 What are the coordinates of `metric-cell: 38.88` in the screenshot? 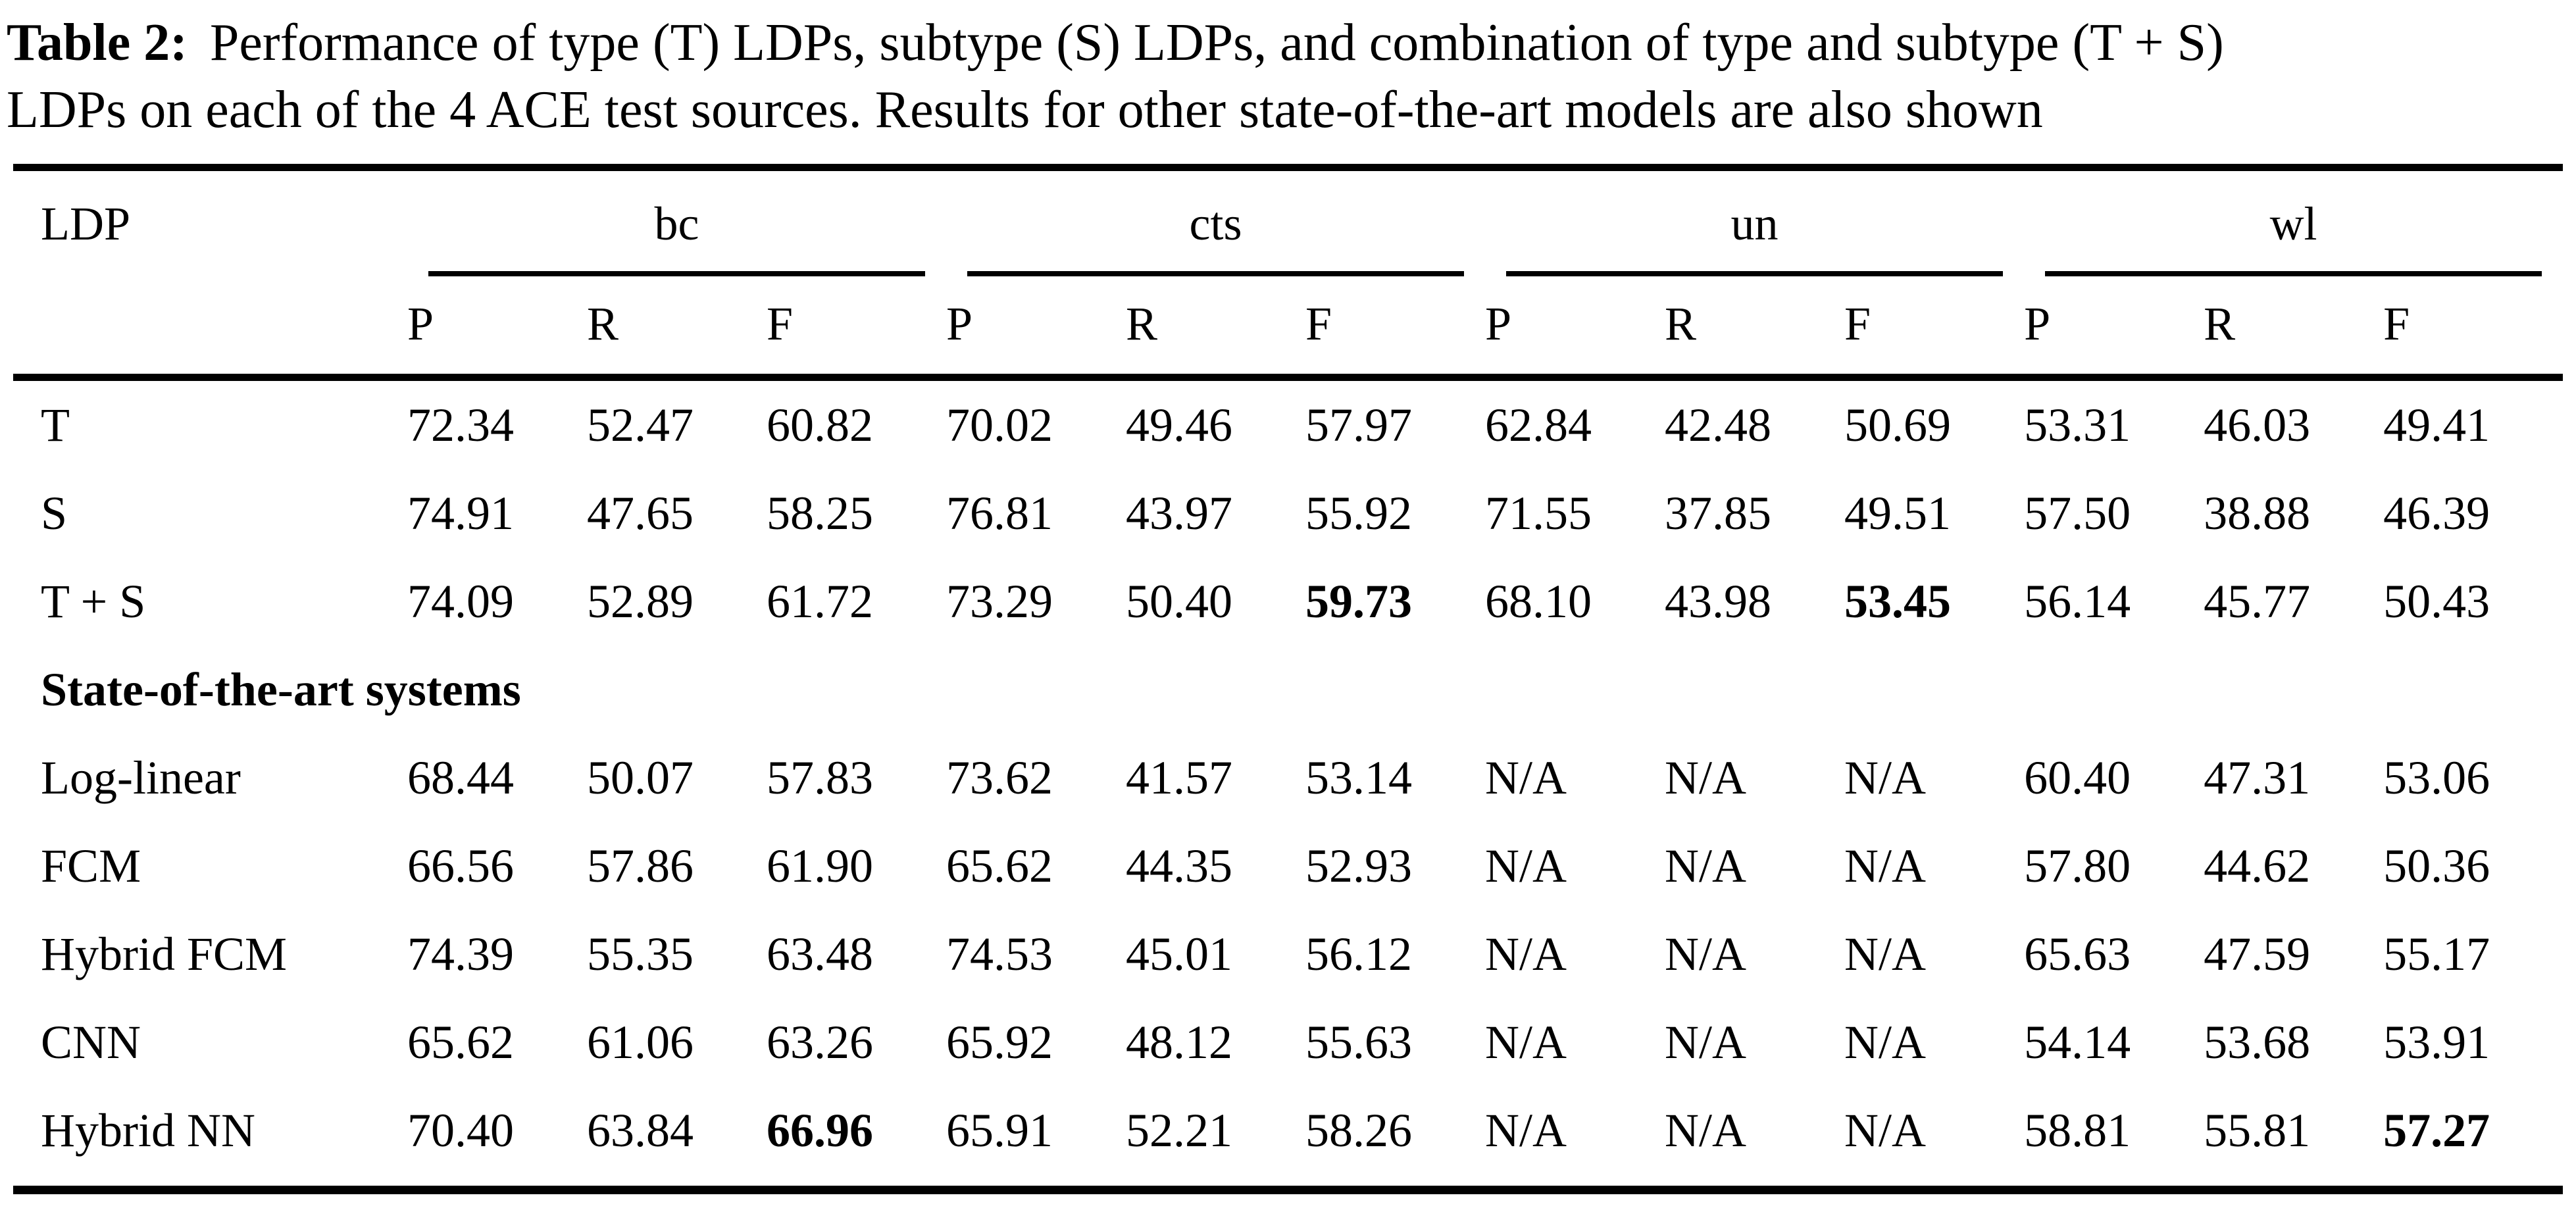 It's located at (2257, 513).